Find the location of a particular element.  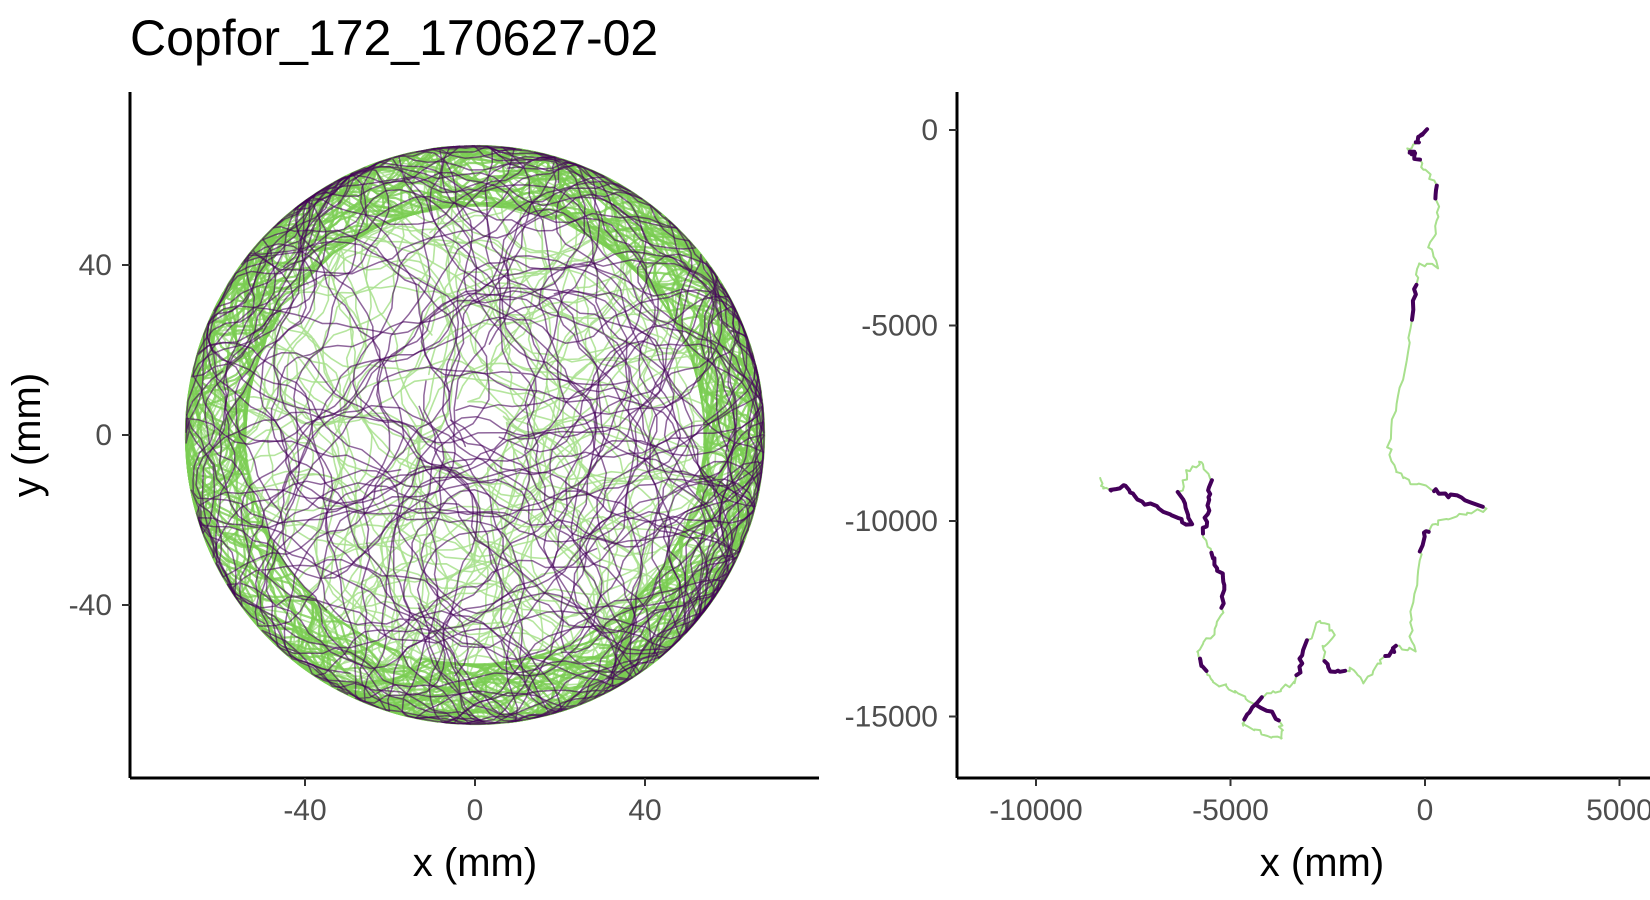

right-x-tick-label: 5000 is located at coordinates (1618, 810).